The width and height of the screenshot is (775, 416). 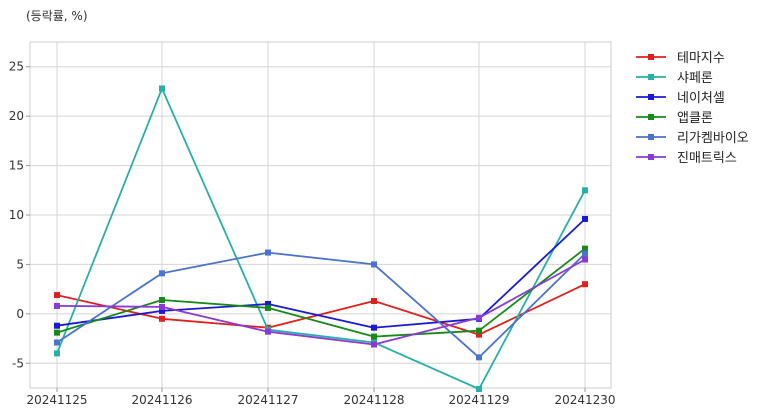 I want to click on legend-label: 진매트릭스, so click(x=707, y=158).